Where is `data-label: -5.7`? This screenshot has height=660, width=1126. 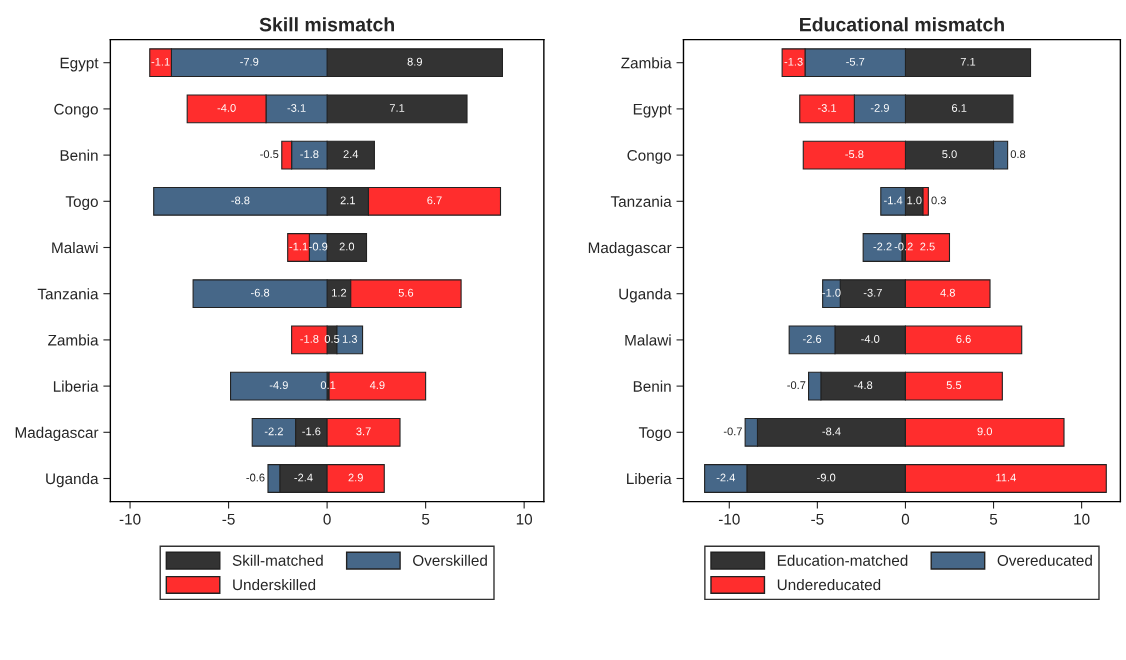 data-label: -5.7 is located at coordinates (855, 61).